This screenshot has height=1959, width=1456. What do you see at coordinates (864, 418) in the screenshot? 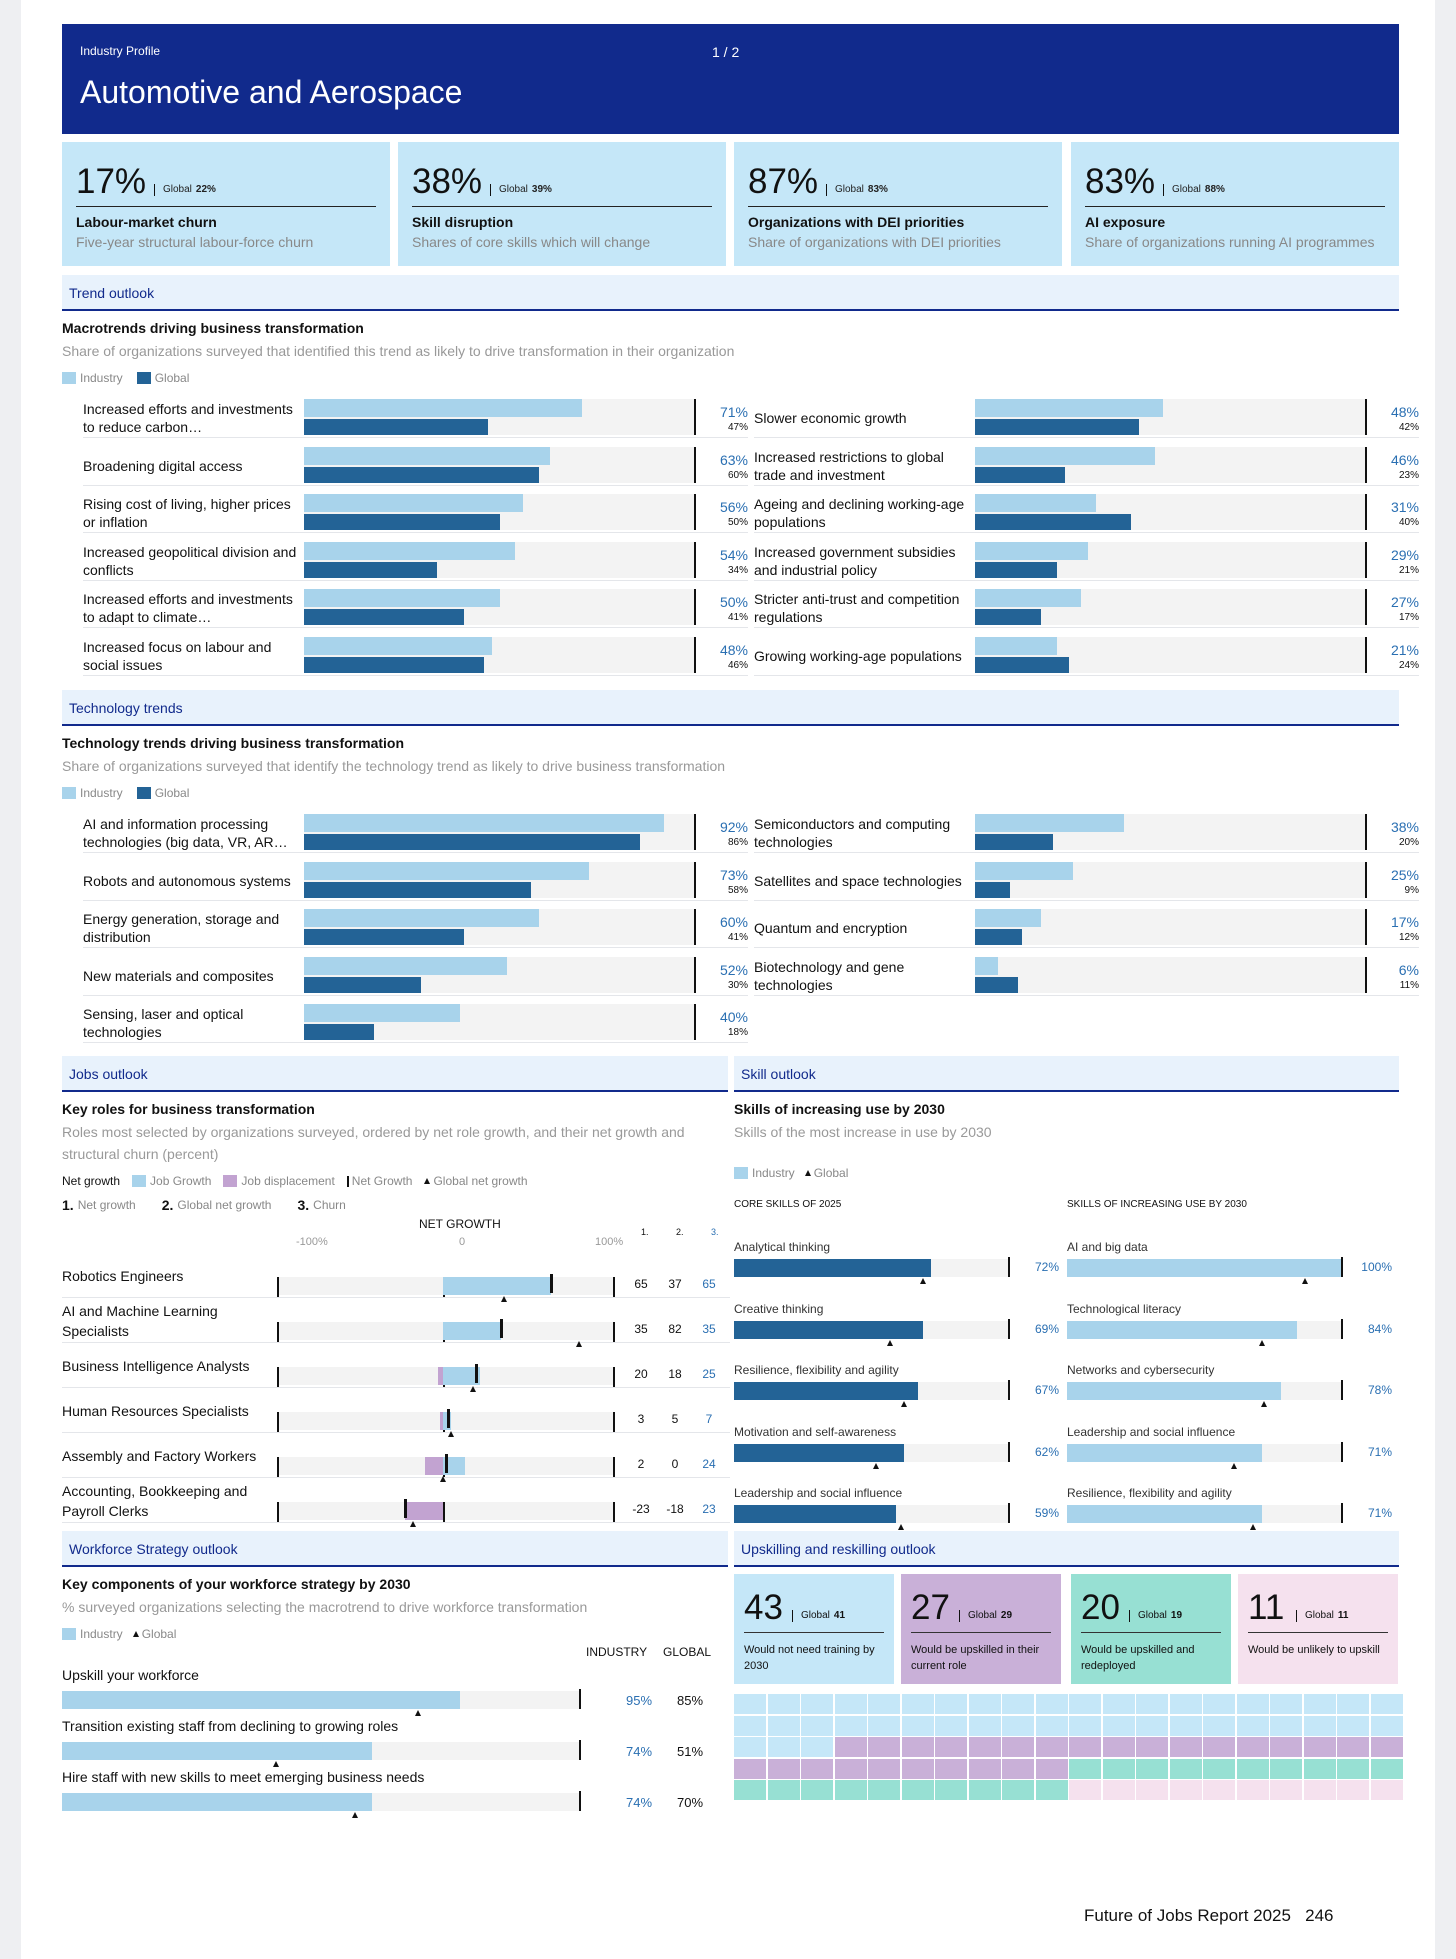
I see `trend-row-label: Slower economic growth` at bounding box center [864, 418].